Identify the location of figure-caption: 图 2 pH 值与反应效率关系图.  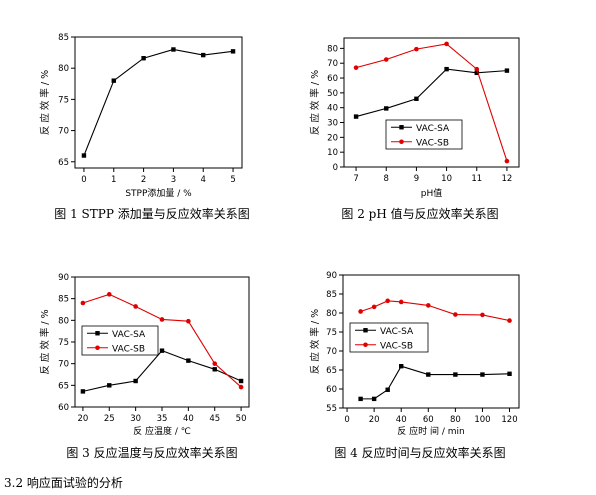
(419, 213).